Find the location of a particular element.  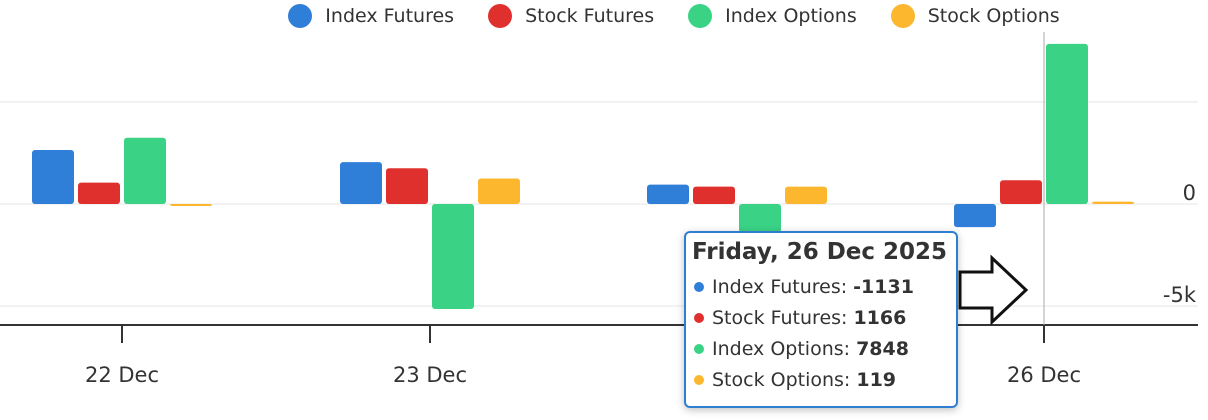

legend-label: Index Options is located at coordinates (791, 16).